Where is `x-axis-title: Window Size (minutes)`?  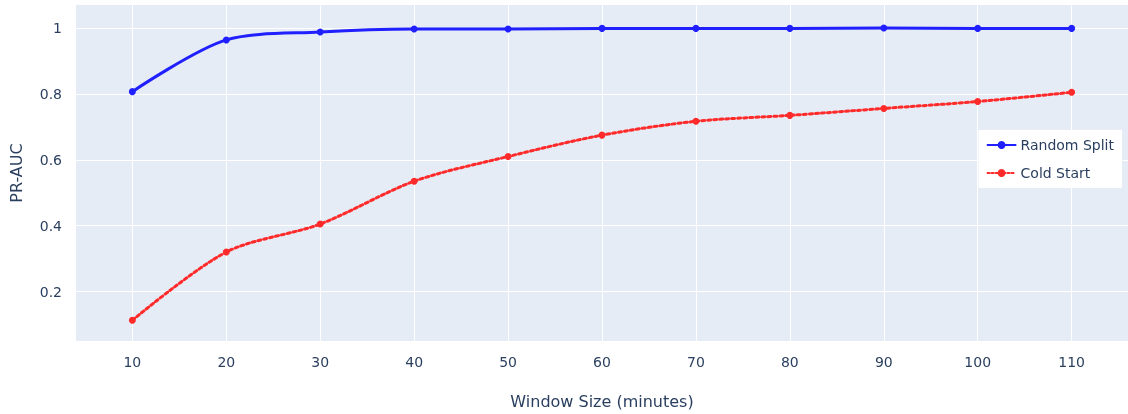 x-axis-title: Window Size (minutes) is located at coordinates (602, 401).